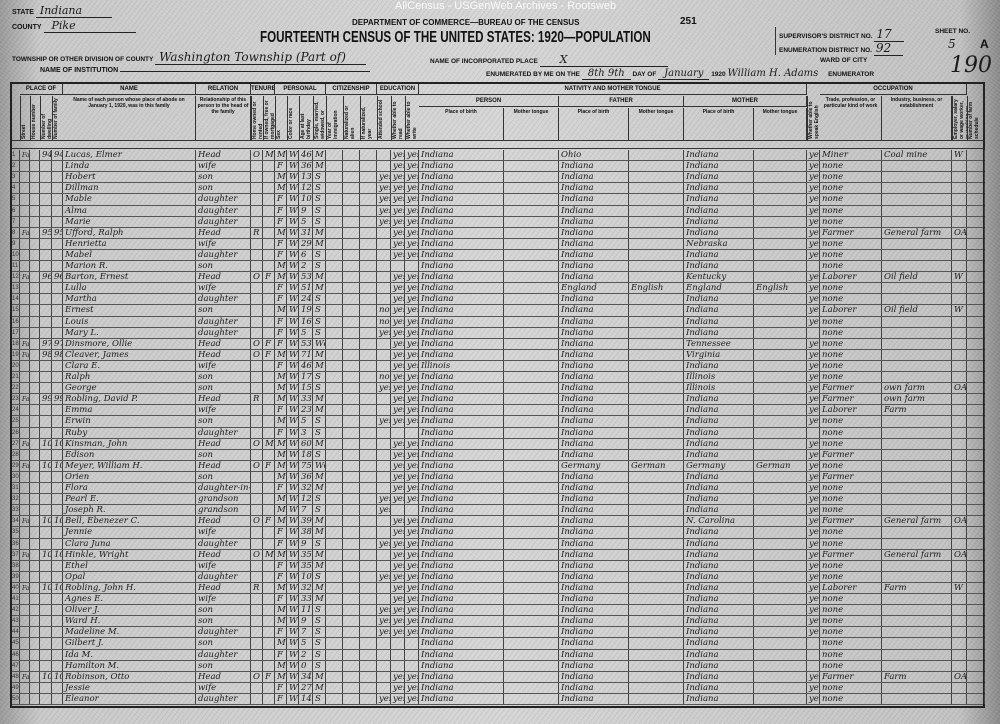 This screenshot has width=1000, height=724. Describe the element at coordinates (398, 410) in the screenshot. I see `cell-rd: yes` at that location.